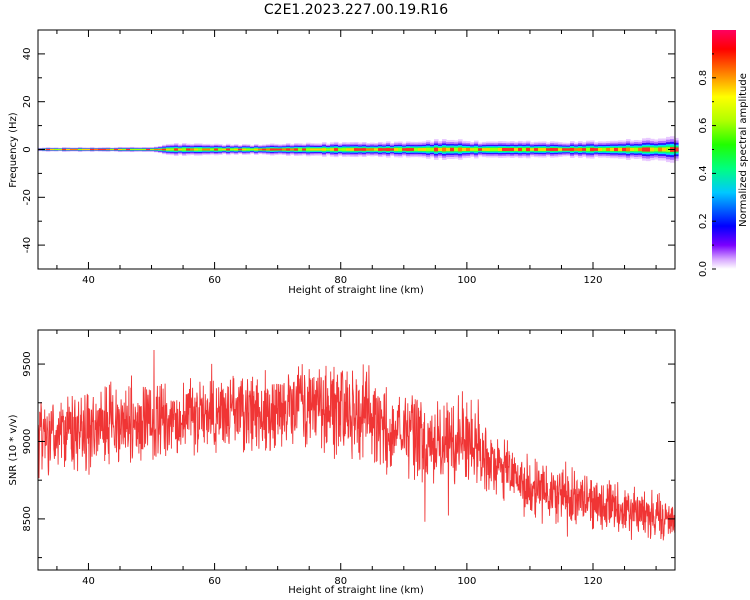 Image resolution: width=750 pixels, height=600 pixels. I want to click on colorbar-tick-label: 0.4, so click(703, 173).